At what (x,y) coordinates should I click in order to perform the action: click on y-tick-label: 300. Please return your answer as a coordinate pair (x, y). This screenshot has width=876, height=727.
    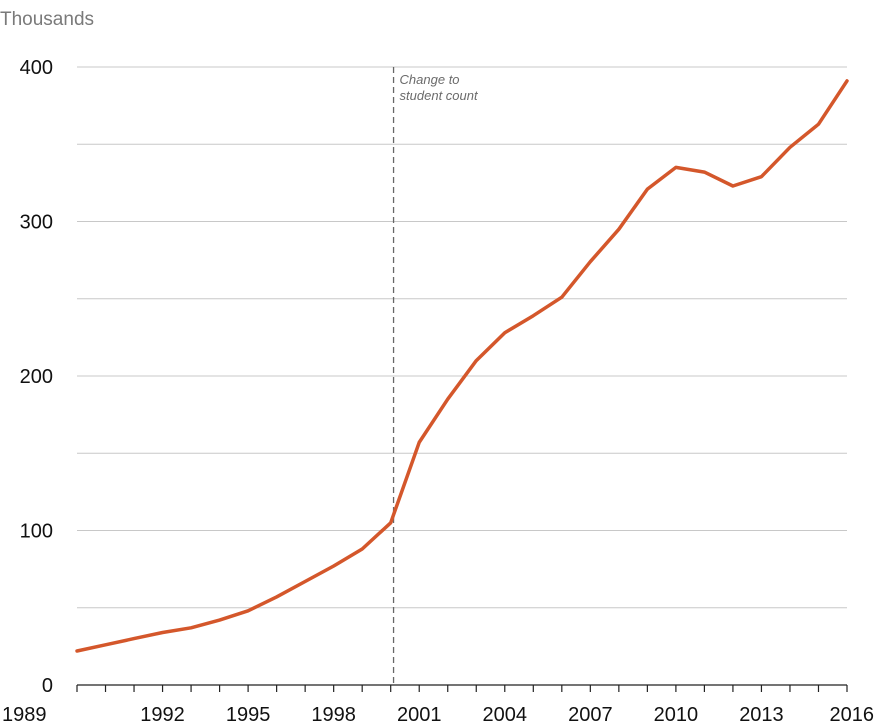
    Looking at the image, I should click on (36, 223).